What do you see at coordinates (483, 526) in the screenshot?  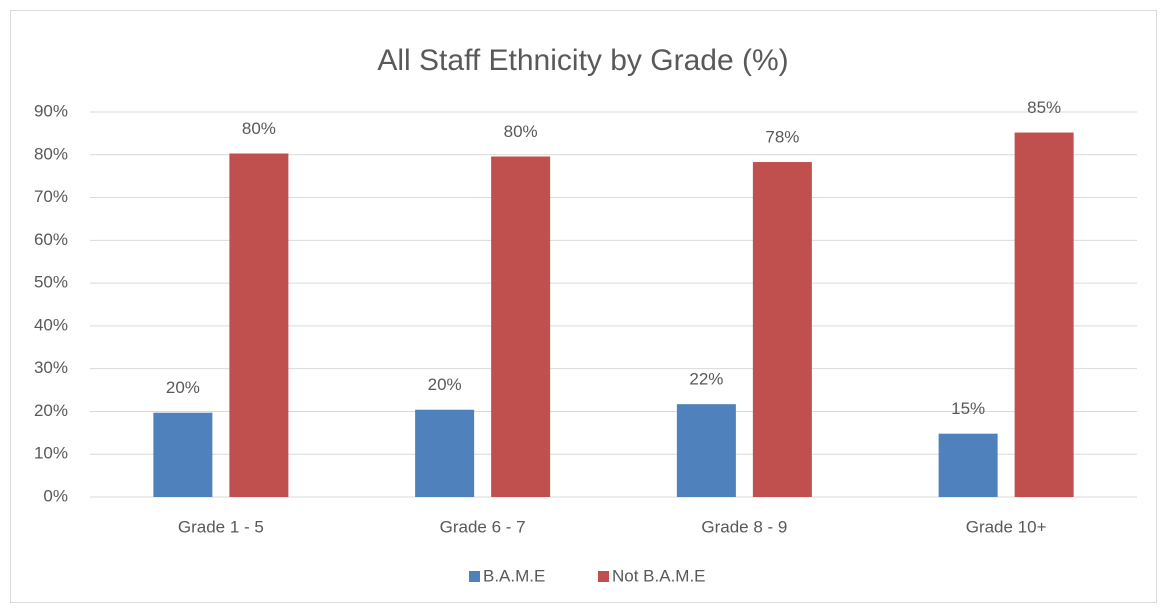 I see `x-tick-label: Grade 6 - 7` at bounding box center [483, 526].